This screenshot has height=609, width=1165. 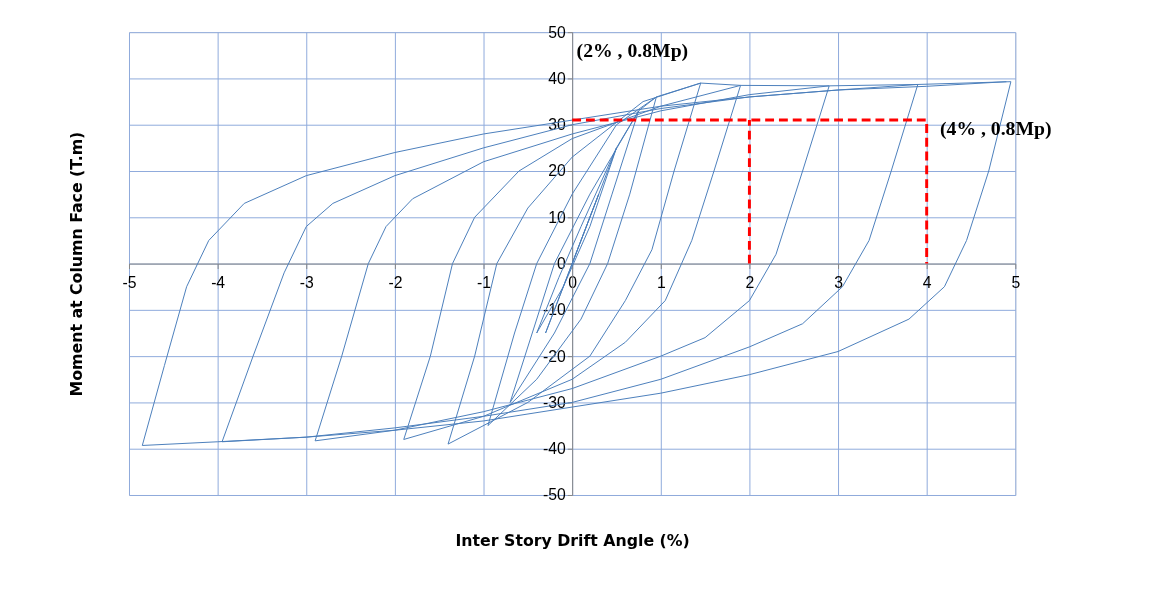 I want to click on y-tick-label: 40, so click(x=557, y=78).